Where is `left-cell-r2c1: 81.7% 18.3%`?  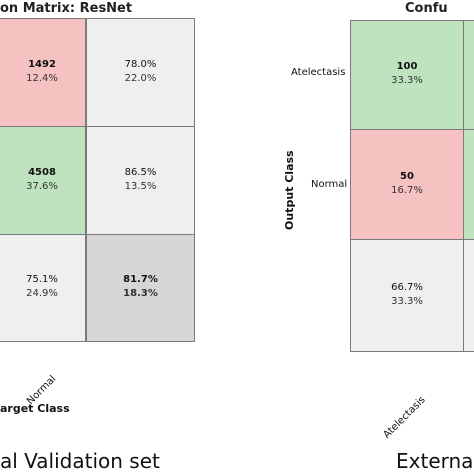
left-cell-r2c1: 81.7% 18.3% is located at coordinates (140, 288).